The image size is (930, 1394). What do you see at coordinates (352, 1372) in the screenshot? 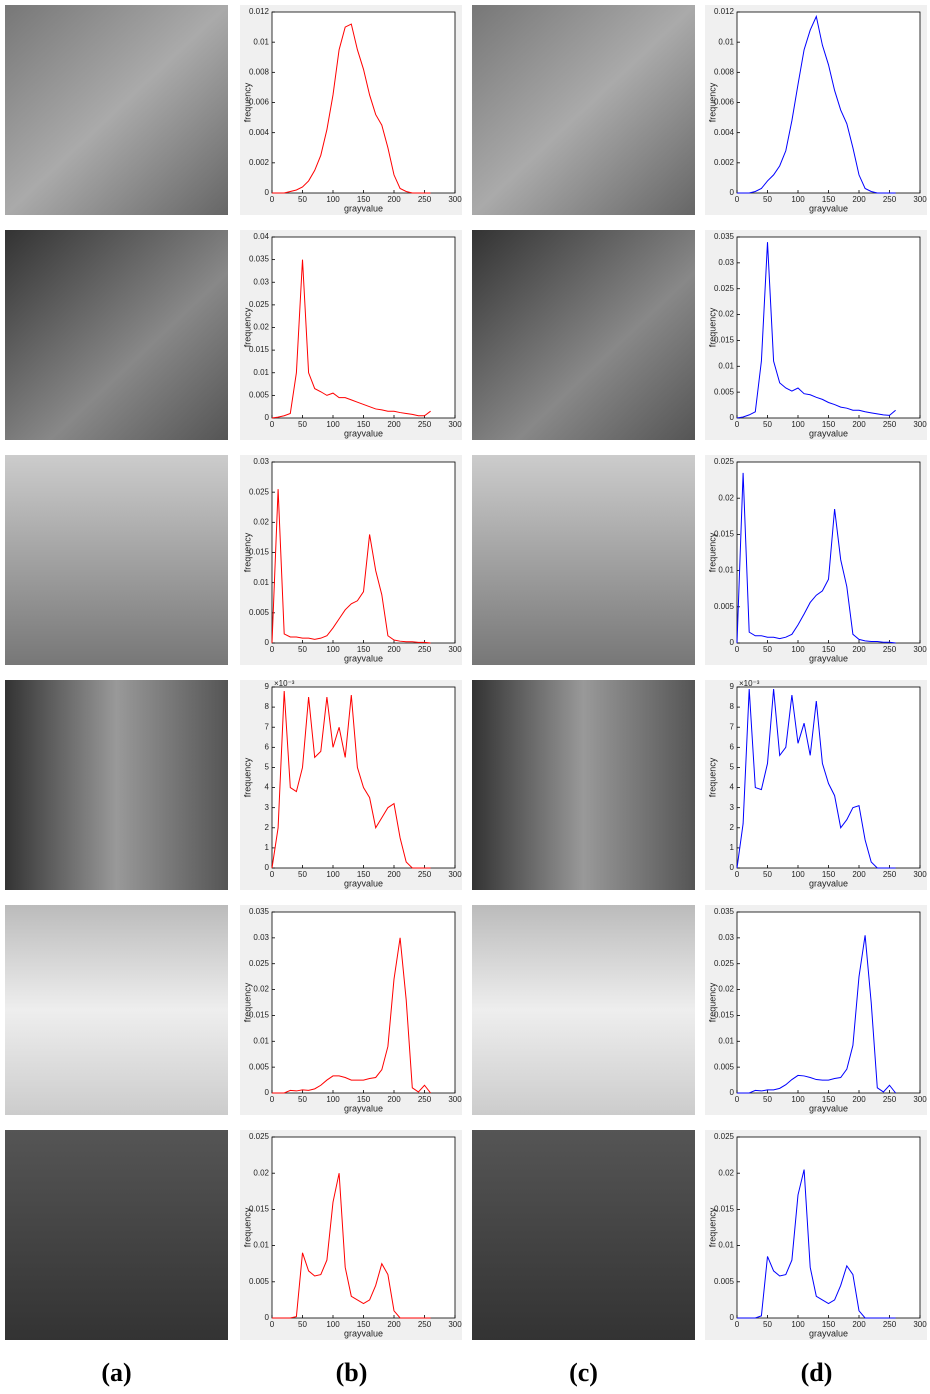
I see `panel-label: (b)` at bounding box center [352, 1372].